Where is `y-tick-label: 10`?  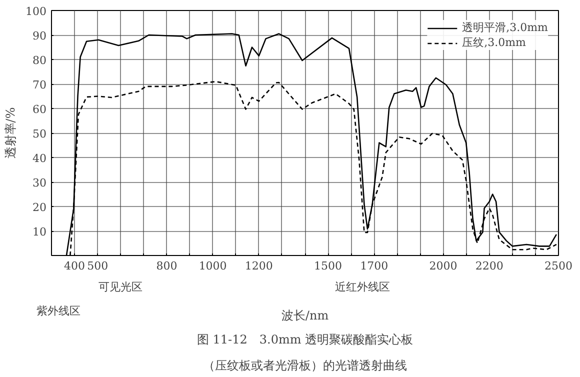
y-tick-label: 10 is located at coordinates (39, 232).